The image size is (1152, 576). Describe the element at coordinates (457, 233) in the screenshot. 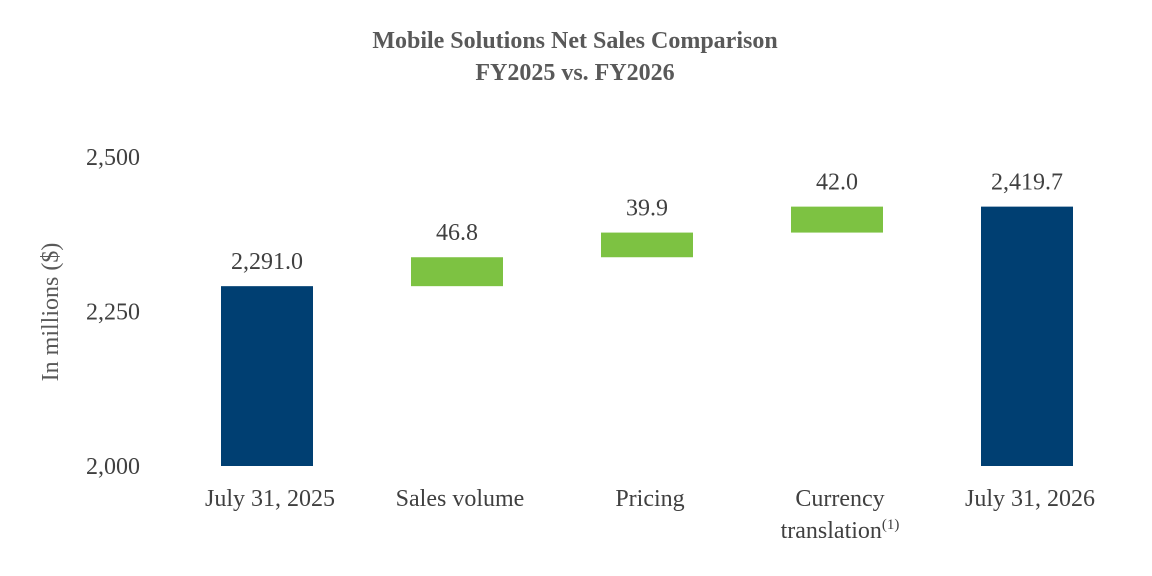

I see `data-label: 46.8` at that location.